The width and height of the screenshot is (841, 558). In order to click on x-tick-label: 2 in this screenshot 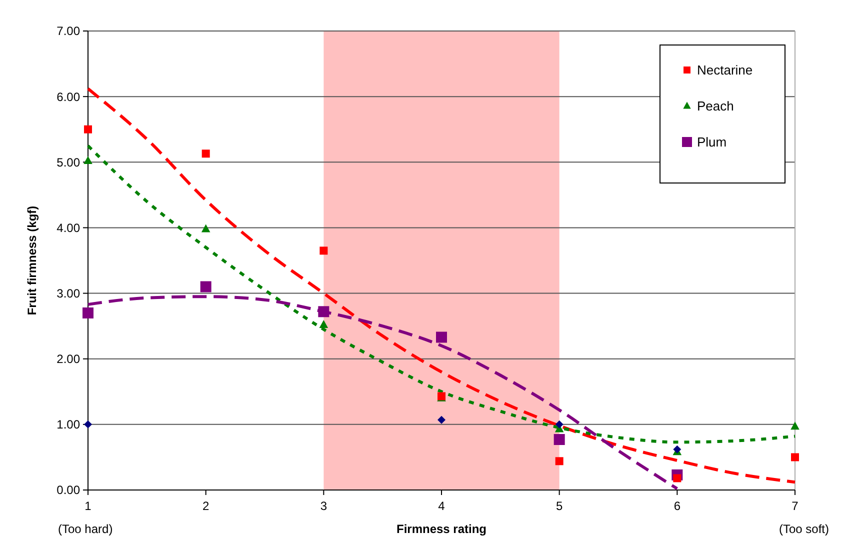, I will do `click(206, 506)`.